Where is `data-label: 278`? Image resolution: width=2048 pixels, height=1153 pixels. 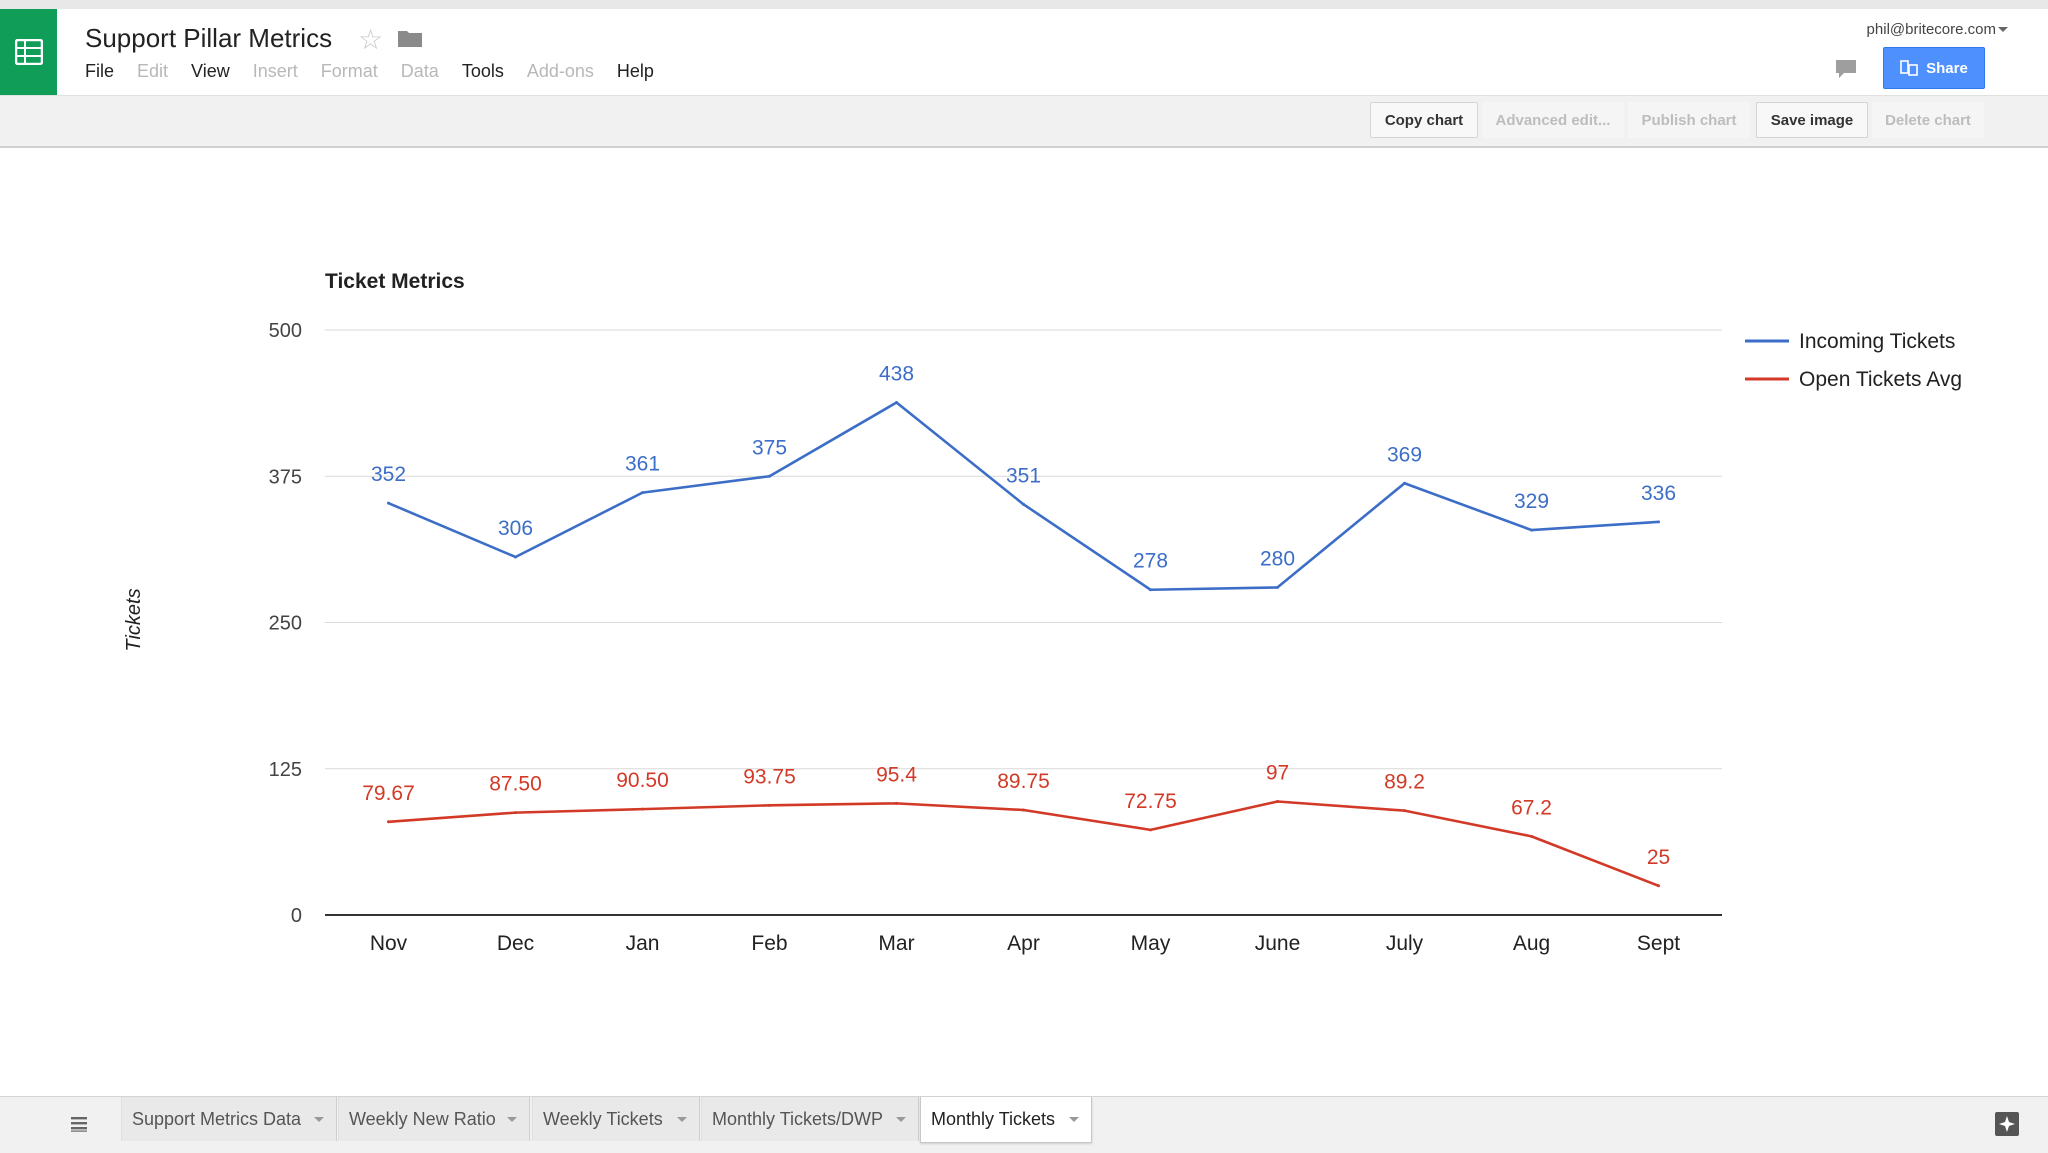
data-label: 278 is located at coordinates (1150, 561).